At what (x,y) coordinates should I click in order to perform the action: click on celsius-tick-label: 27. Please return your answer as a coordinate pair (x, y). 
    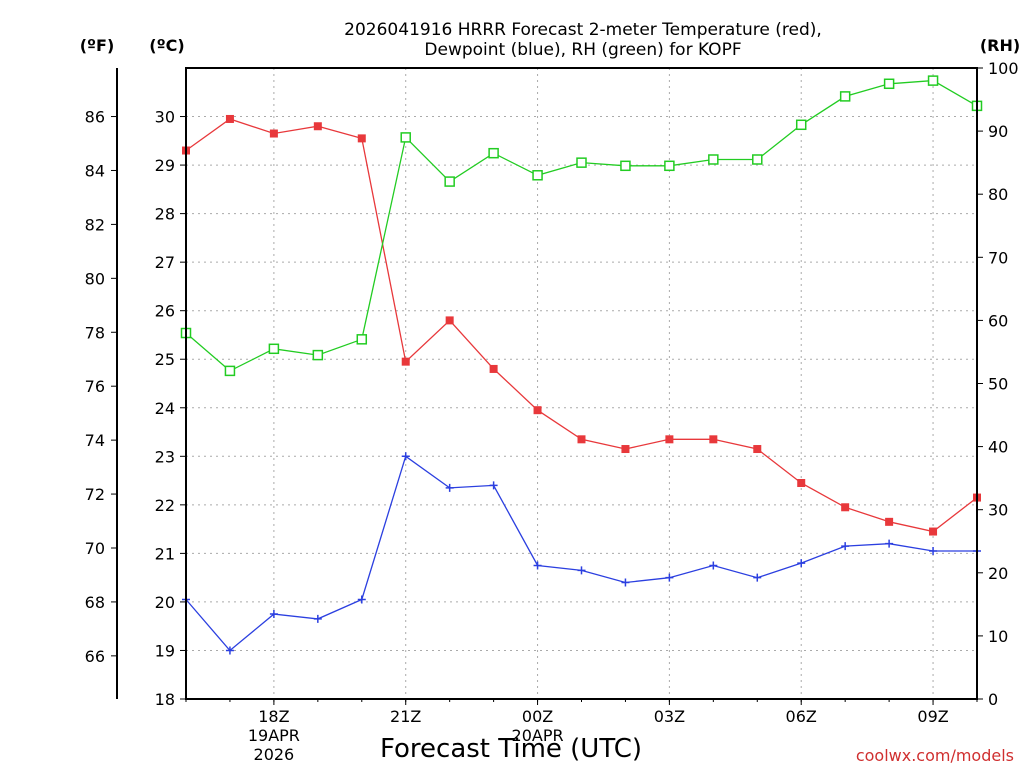
    Looking at the image, I should click on (165, 262).